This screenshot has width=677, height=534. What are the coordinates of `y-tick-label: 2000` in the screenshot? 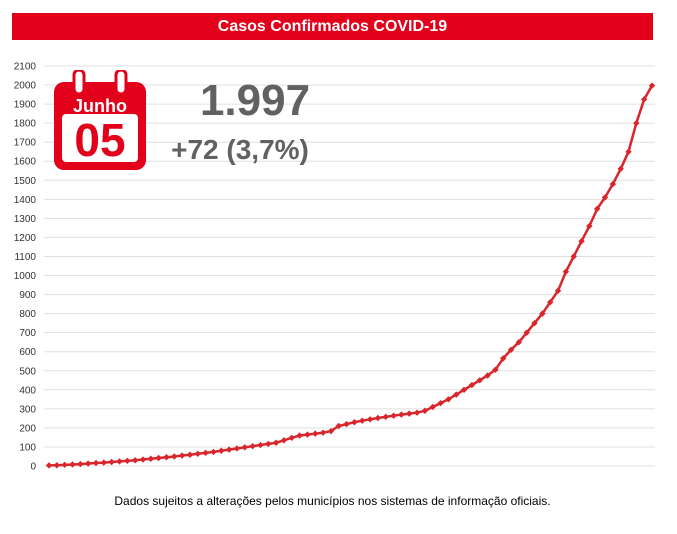 It's located at (25, 86).